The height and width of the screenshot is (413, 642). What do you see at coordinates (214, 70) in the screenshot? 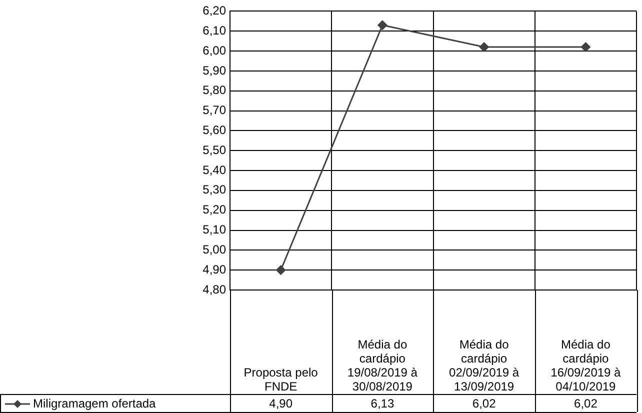
I see `y-tick-label: 5,90` at bounding box center [214, 70].